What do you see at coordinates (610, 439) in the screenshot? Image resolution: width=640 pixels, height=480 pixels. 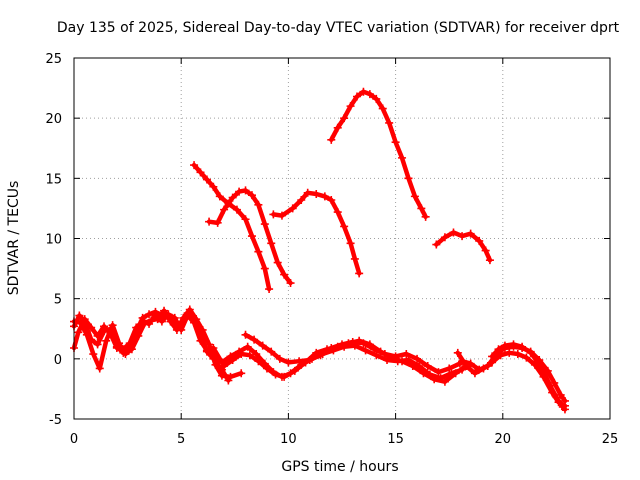 I see `x-tick-label: 25` at bounding box center [610, 439].